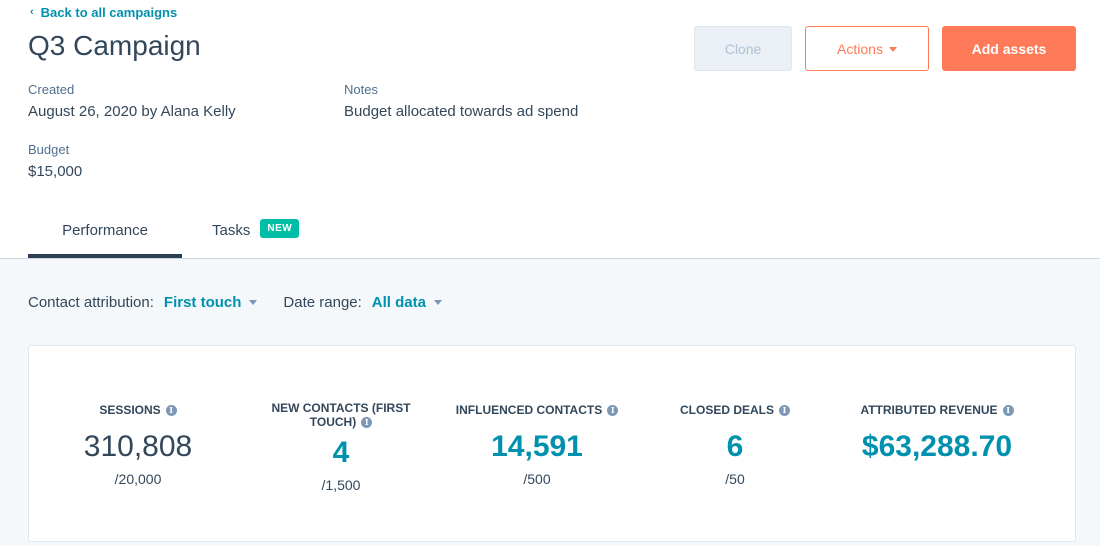 This screenshot has height=546, width=1100. Describe the element at coordinates (1009, 48) in the screenshot. I see `add-assets-button: Add assets` at that location.